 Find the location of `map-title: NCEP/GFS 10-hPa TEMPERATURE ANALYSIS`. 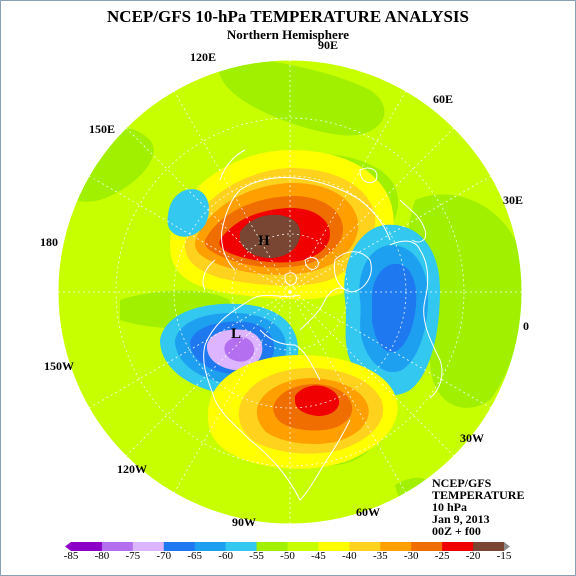

map-title: NCEP/GFS 10-hPa TEMPERATURE ANALYSIS is located at coordinates (288, 16).